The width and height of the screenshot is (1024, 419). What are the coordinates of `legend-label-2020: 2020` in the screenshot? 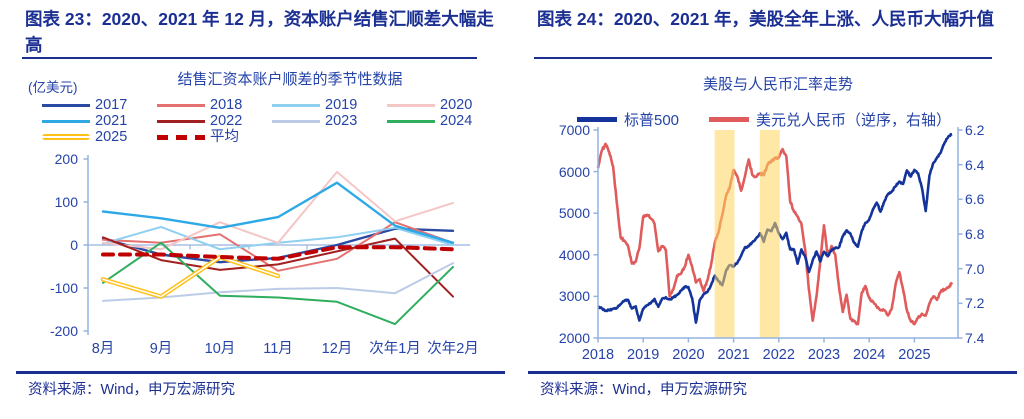 It's located at (456, 104).